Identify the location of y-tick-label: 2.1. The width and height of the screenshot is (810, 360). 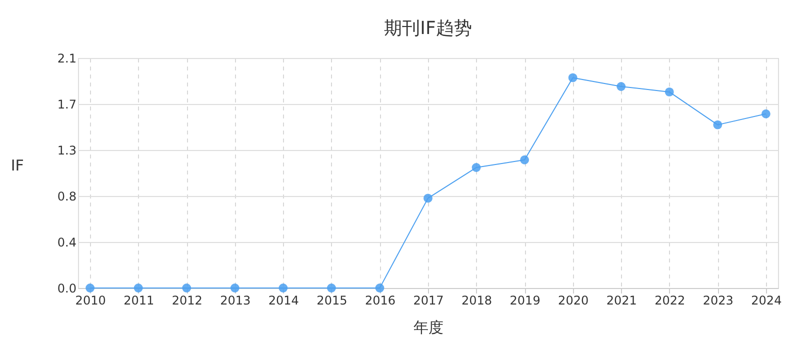
(66, 59).